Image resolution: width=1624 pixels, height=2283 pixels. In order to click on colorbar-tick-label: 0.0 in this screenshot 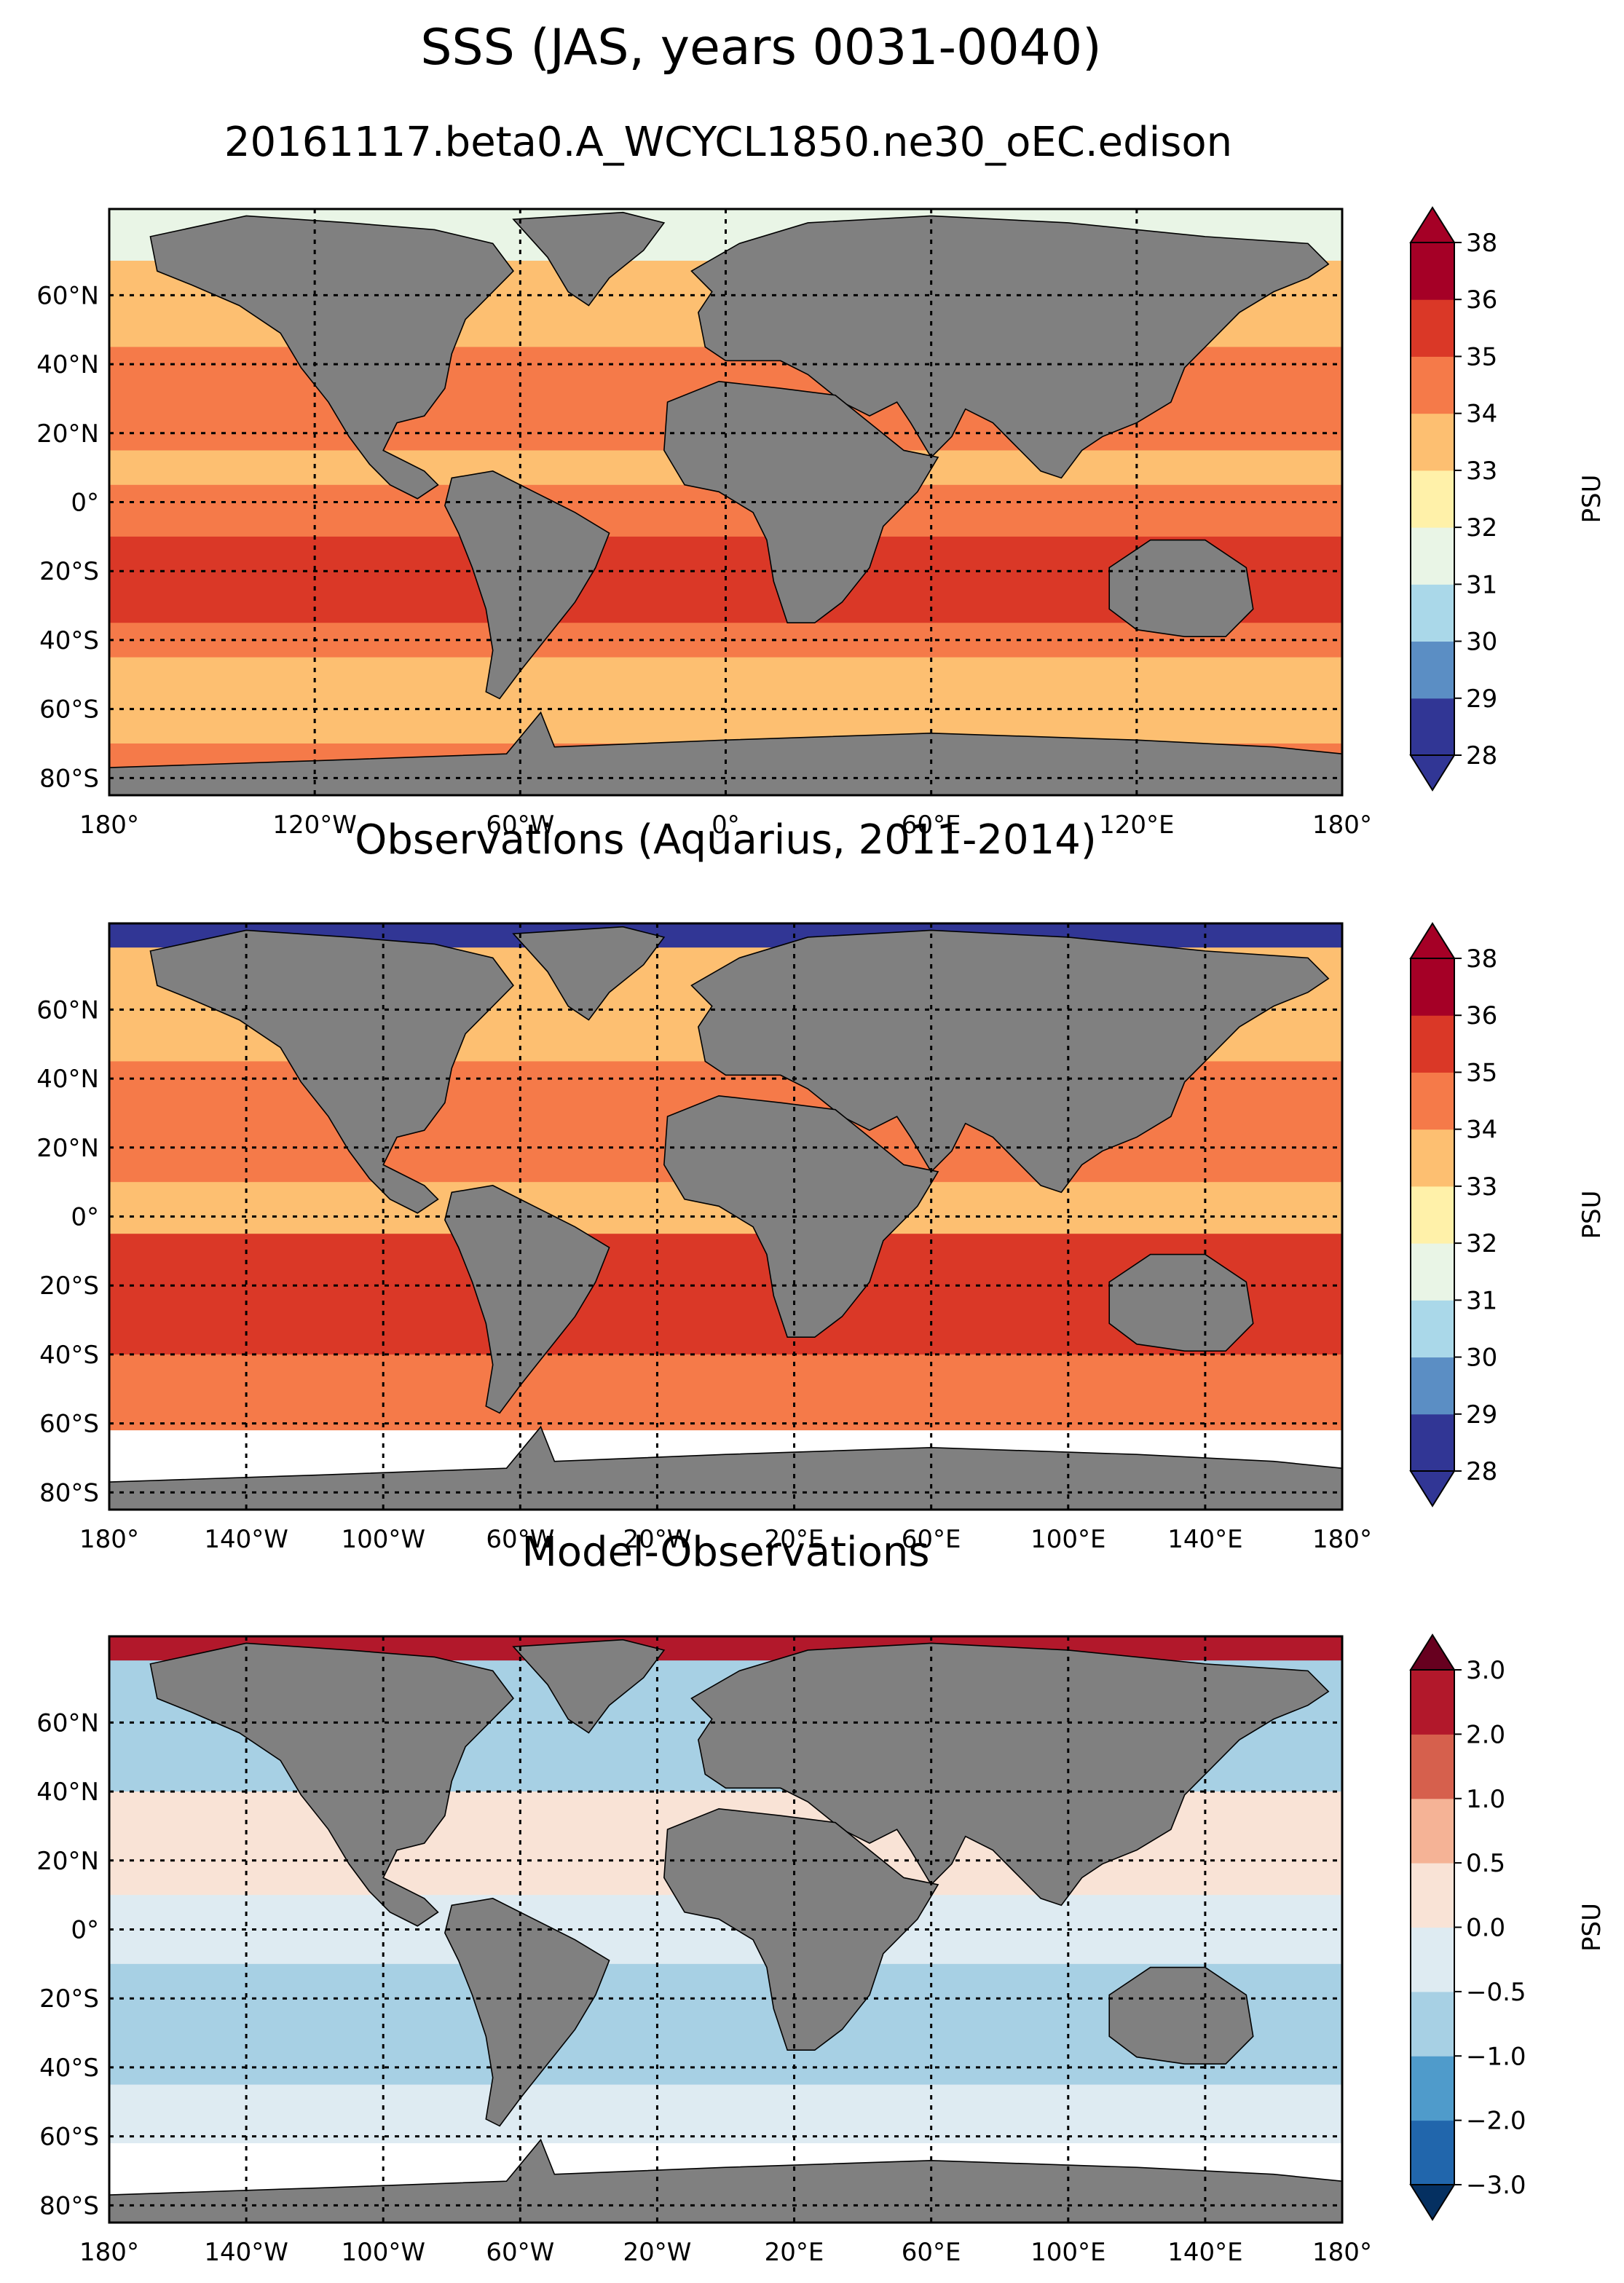, I will do `click(1485, 1928)`.